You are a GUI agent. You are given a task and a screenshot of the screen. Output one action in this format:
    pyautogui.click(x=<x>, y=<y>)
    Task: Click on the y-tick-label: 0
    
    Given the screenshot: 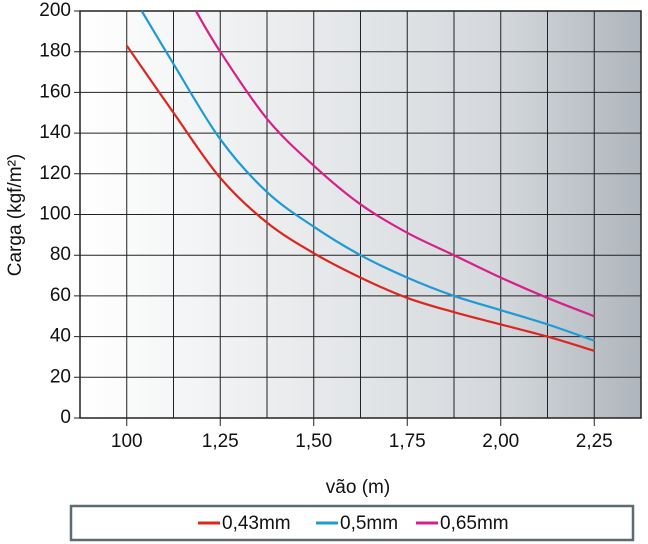 What is the action you would take?
    pyautogui.click(x=65, y=417)
    